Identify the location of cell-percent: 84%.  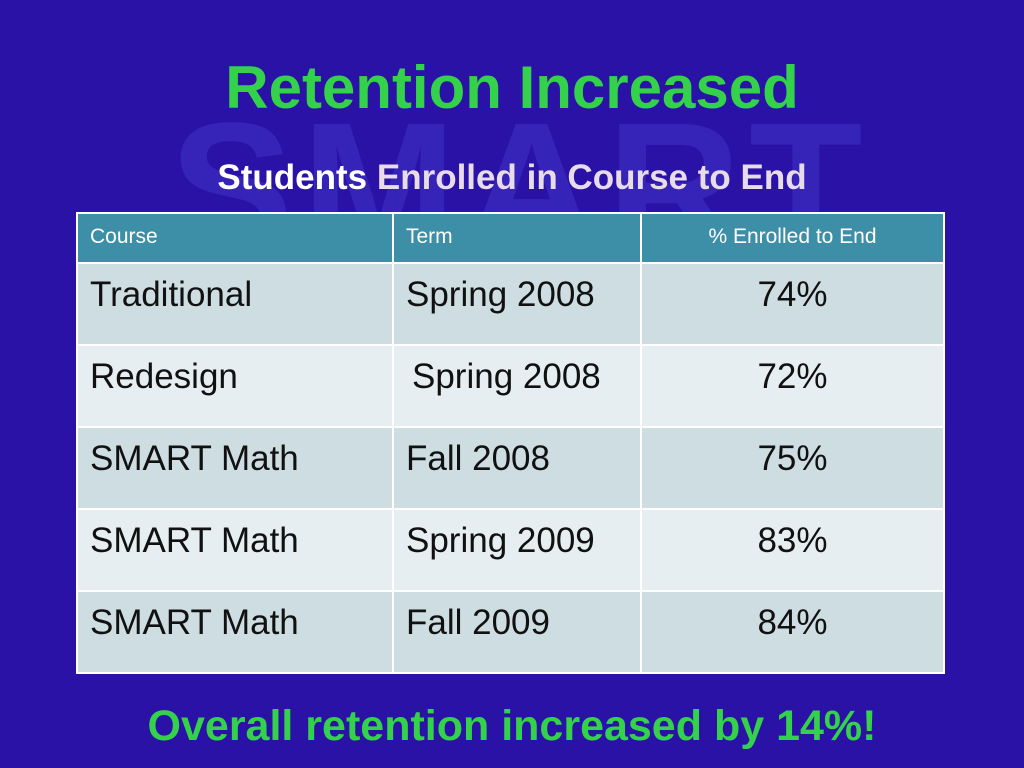
(792, 632).